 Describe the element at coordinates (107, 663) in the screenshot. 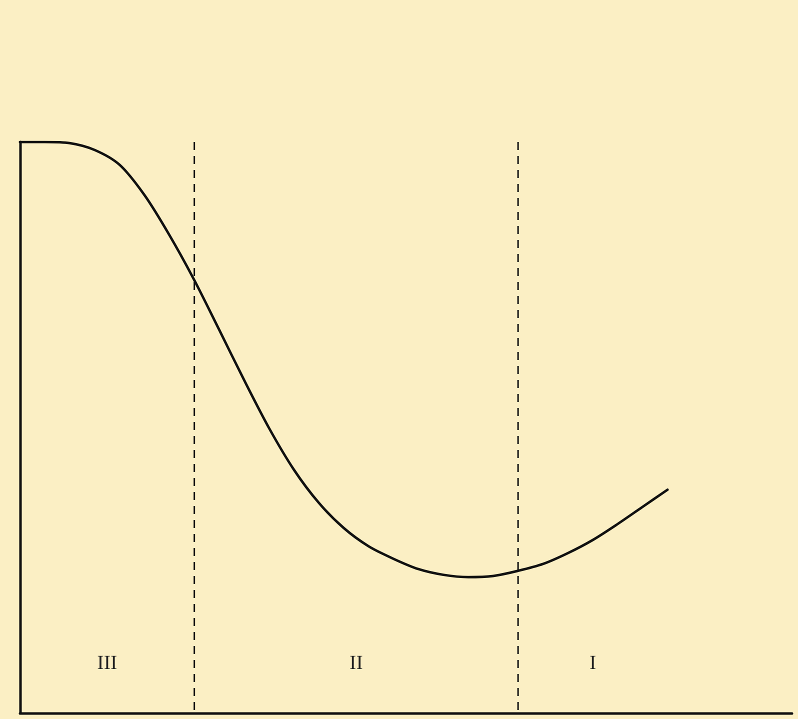

I see `annotation: III` at that location.